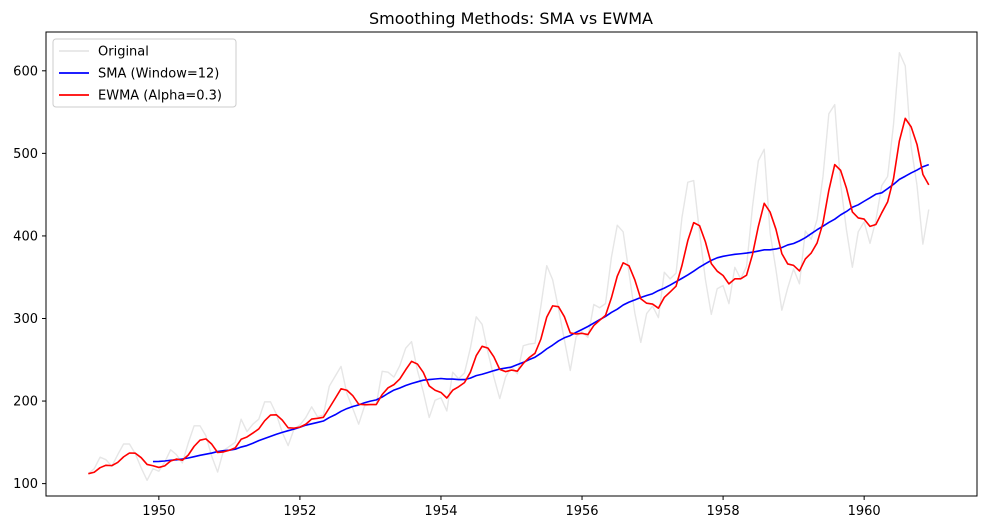  Describe the element at coordinates (440, 511) in the screenshot. I see `x-tick-label: 1954` at that location.